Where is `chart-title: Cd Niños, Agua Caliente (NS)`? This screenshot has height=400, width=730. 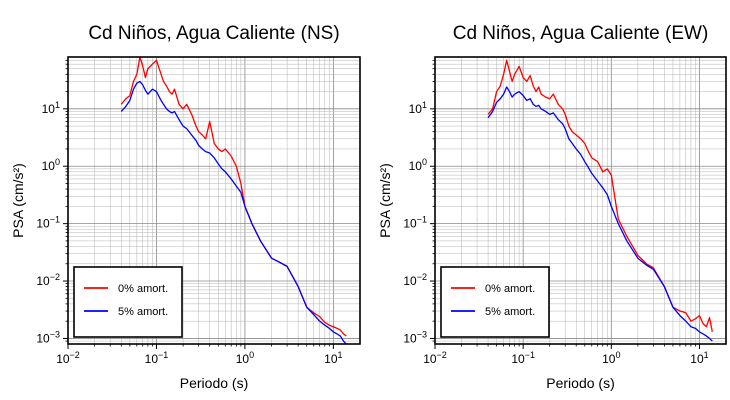 chart-title: Cd Niños, Agua Caliente (NS) is located at coordinates (213, 33).